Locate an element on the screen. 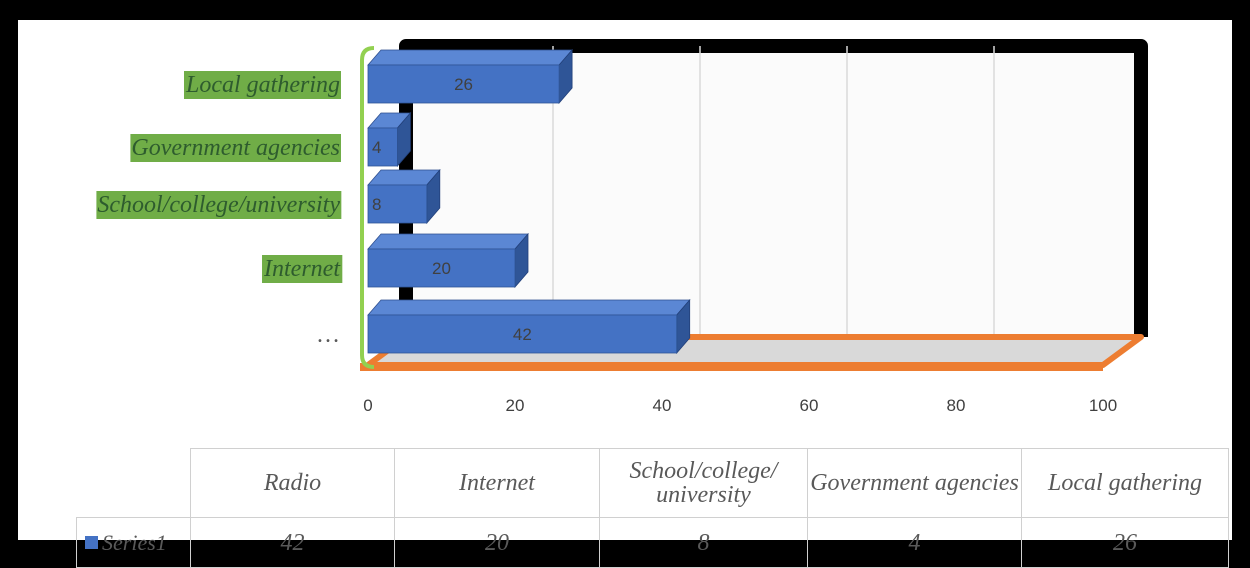  bar-data-label: 26 is located at coordinates (463, 84).